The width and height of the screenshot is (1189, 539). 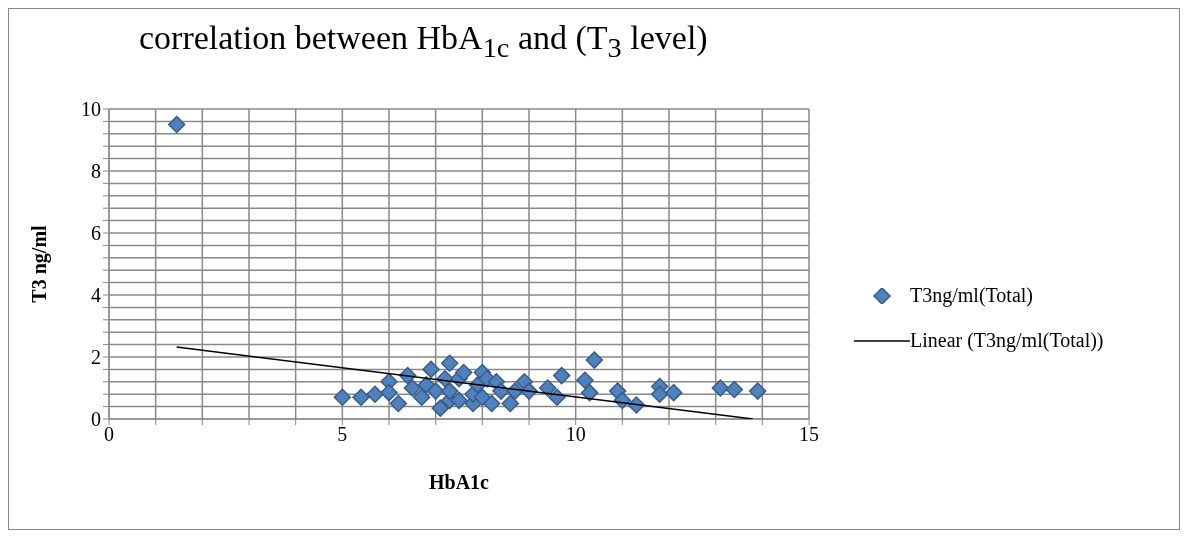 What do you see at coordinates (972, 295) in the screenshot?
I see `legend-label: T3ng/ml(Total)` at bounding box center [972, 295].